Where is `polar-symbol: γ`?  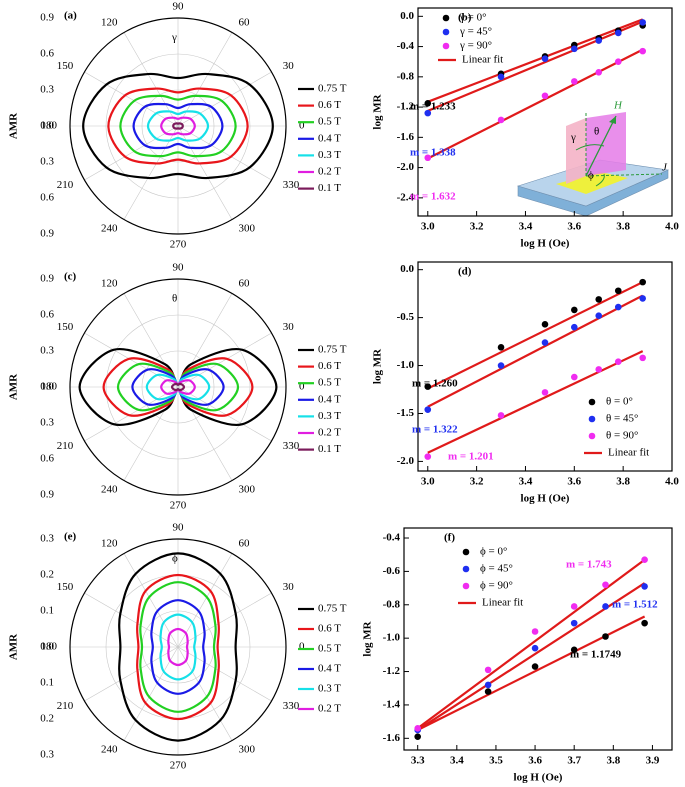
polar-symbol: γ is located at coordinates (174, 38).